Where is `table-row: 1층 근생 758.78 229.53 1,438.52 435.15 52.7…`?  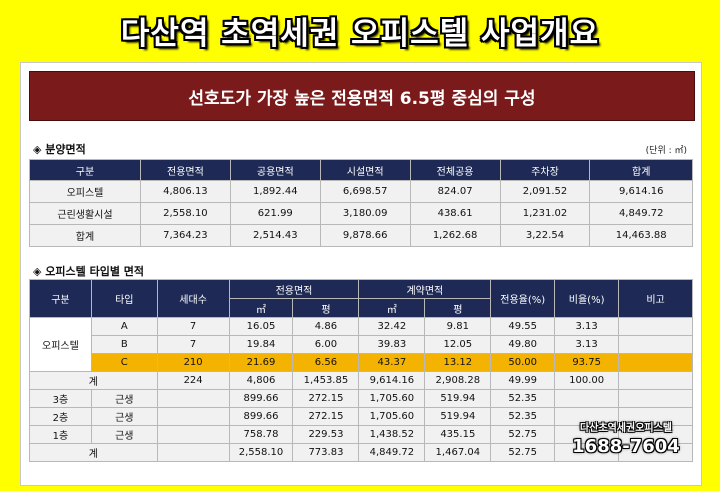
table-row: 1층 근생 758.78 229.53 1,438.52 435.15 52.7… is located at coordinates (361, 434).